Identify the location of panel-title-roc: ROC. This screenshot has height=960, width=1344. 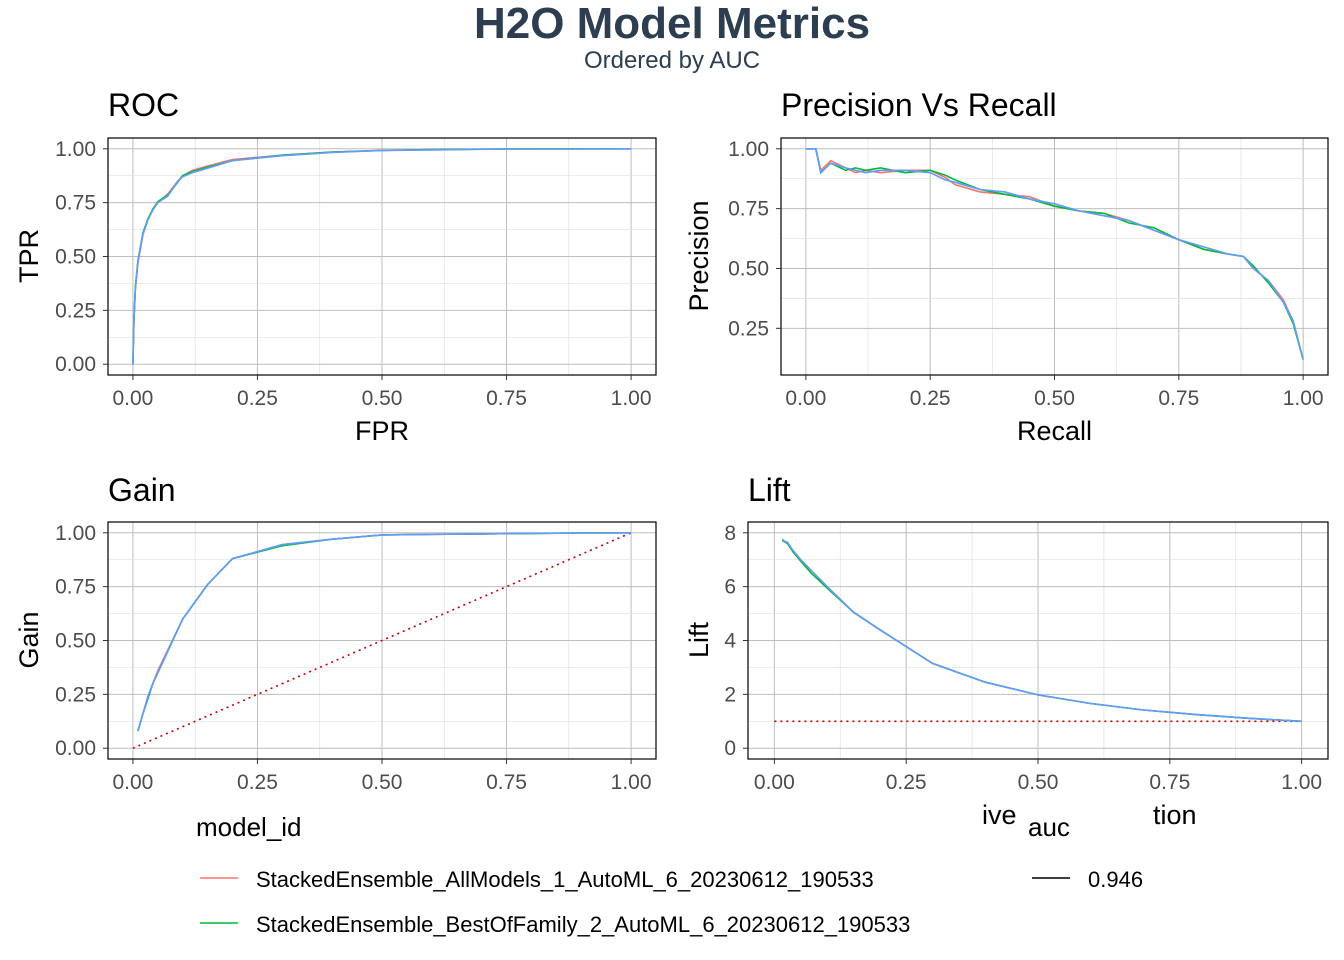
(143, 105).